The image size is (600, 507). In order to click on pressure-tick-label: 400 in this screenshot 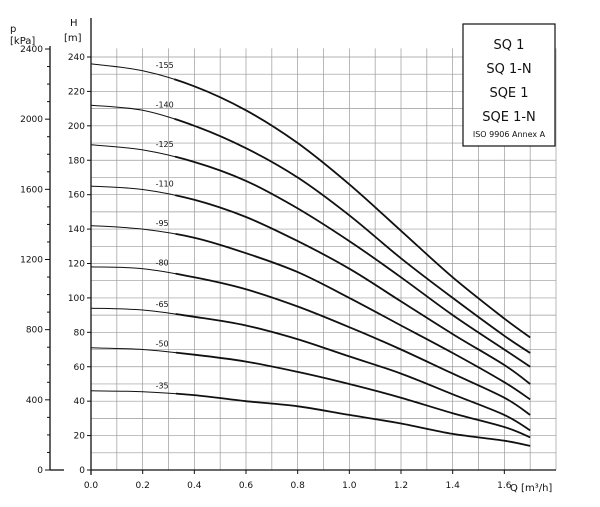, I will do `click(34, 401)`.